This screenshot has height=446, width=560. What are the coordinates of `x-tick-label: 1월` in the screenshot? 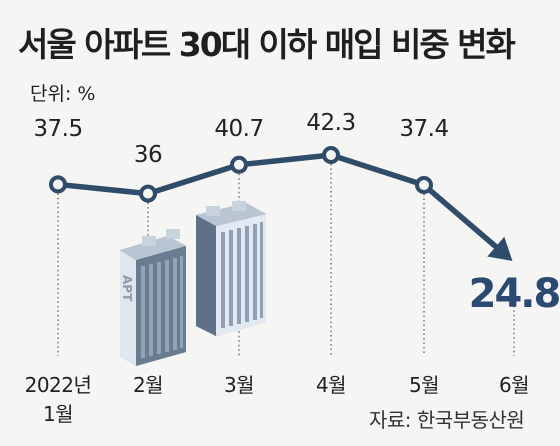 It's located at (58, 414).